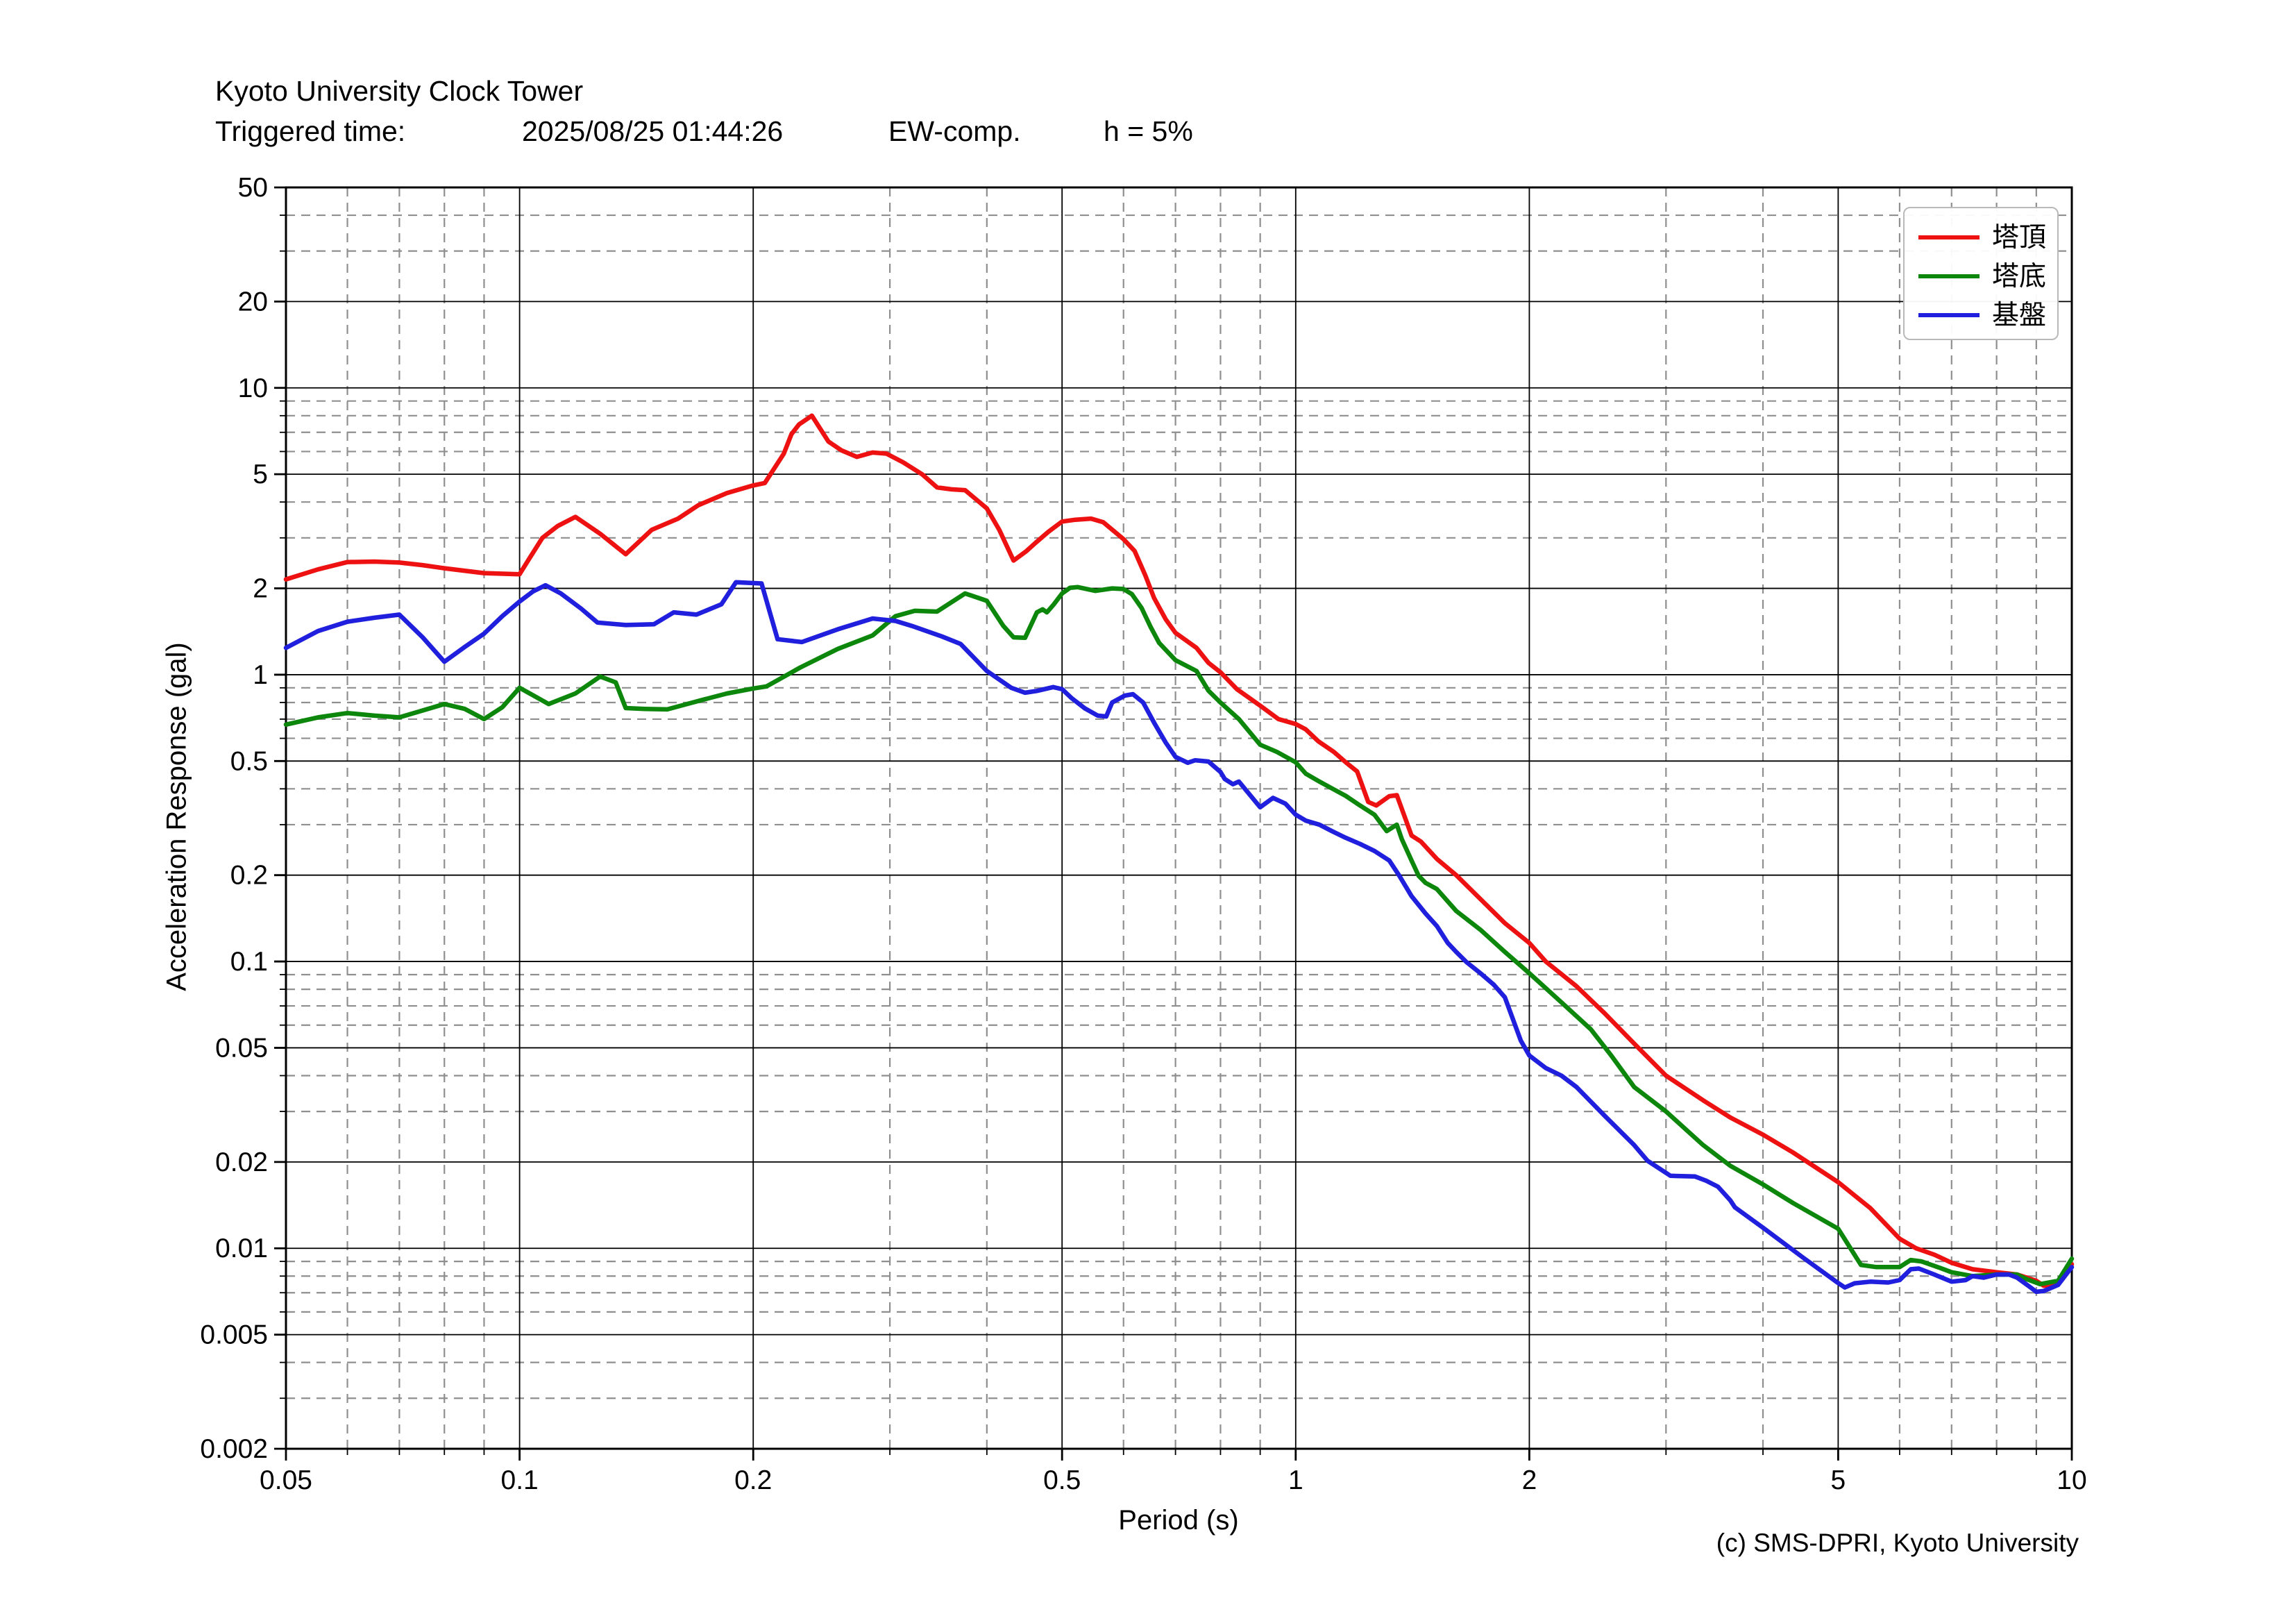 The width and height of the screenshot is (2296, 1623). I want to click on component-label: EW-comp., so click(954, 131).